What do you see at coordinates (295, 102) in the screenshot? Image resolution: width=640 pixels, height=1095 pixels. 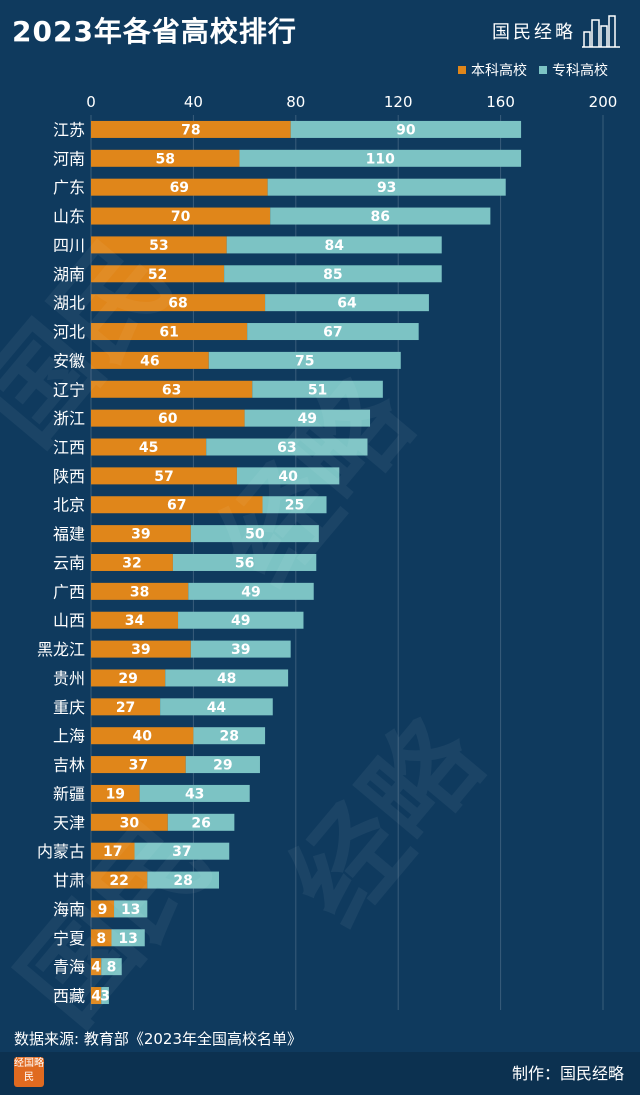 I see `x-tick-label: 80` at bounding box center [295, 102].